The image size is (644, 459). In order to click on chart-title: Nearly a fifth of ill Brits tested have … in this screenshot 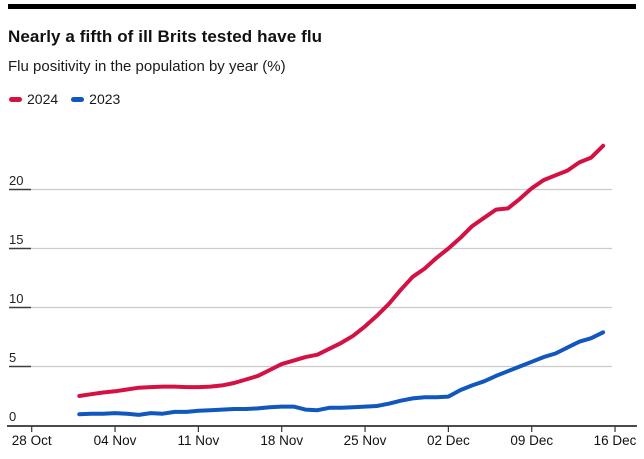, I will do `click(165, 36)`.